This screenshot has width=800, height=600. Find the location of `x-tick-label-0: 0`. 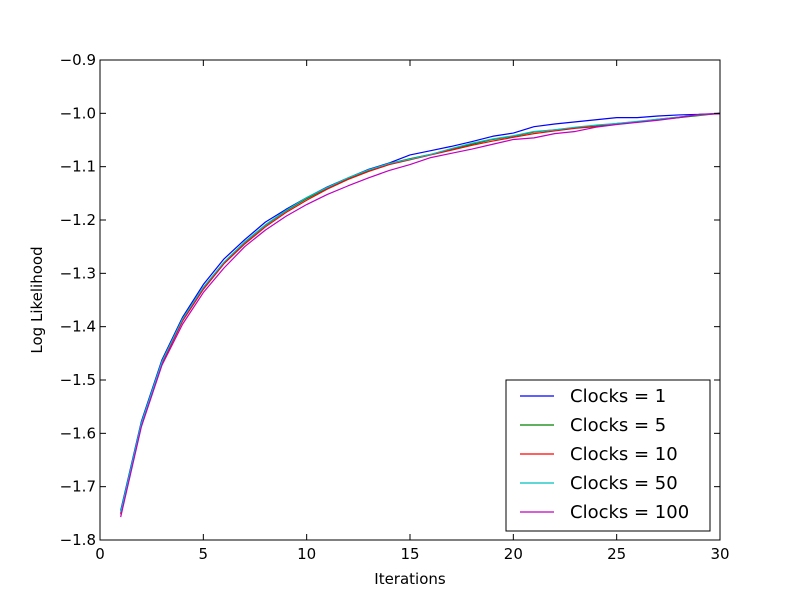

x-tick-label-0: 0 is located at coordinates (100, 554).